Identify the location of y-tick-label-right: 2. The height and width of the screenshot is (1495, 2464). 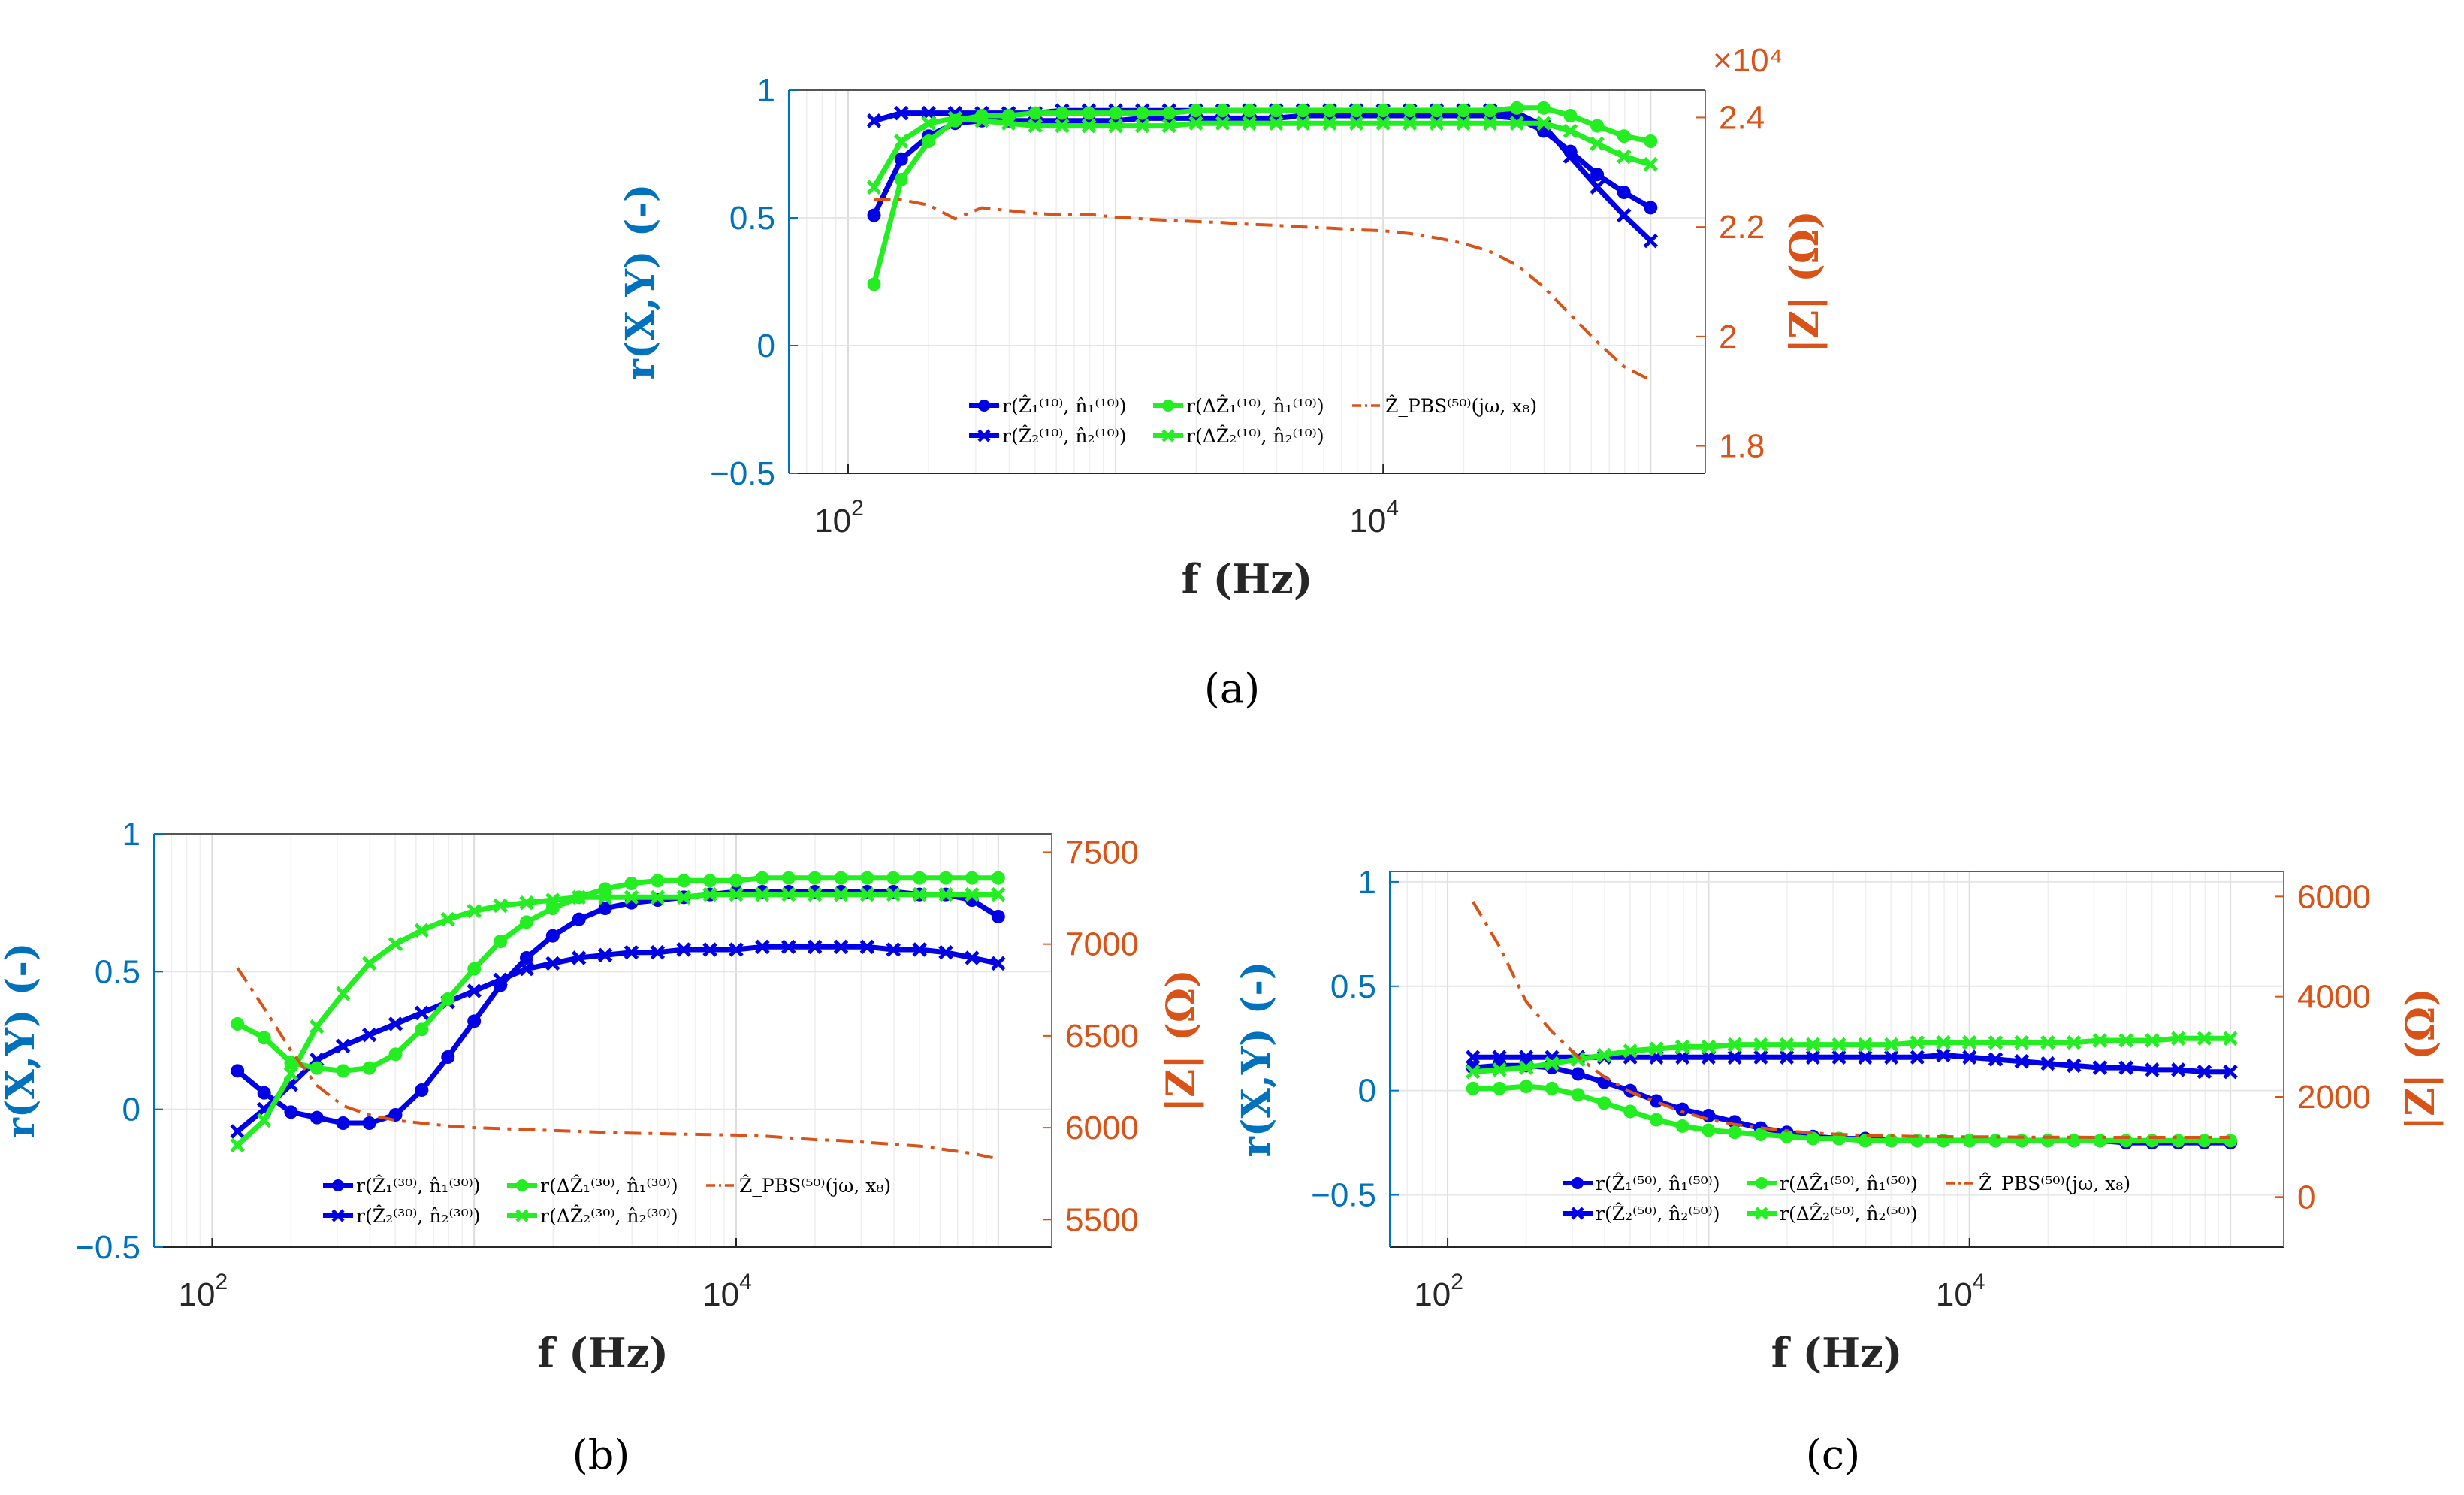
(1728, 337).